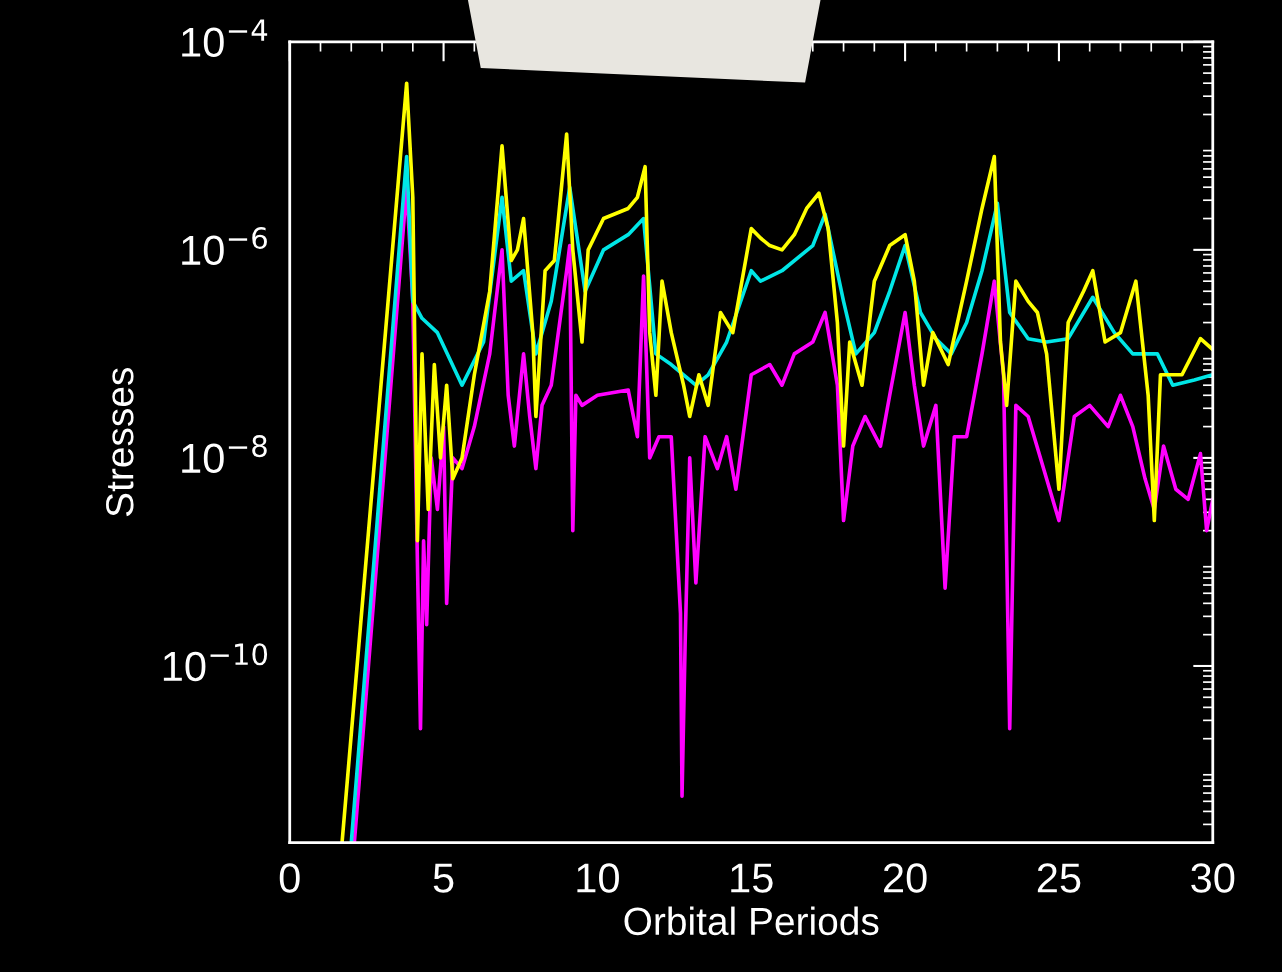  Describe the element at coordinates (215, 662) in the screenshot. I see `y-tick-label: 10$^{−10}$` at that location.